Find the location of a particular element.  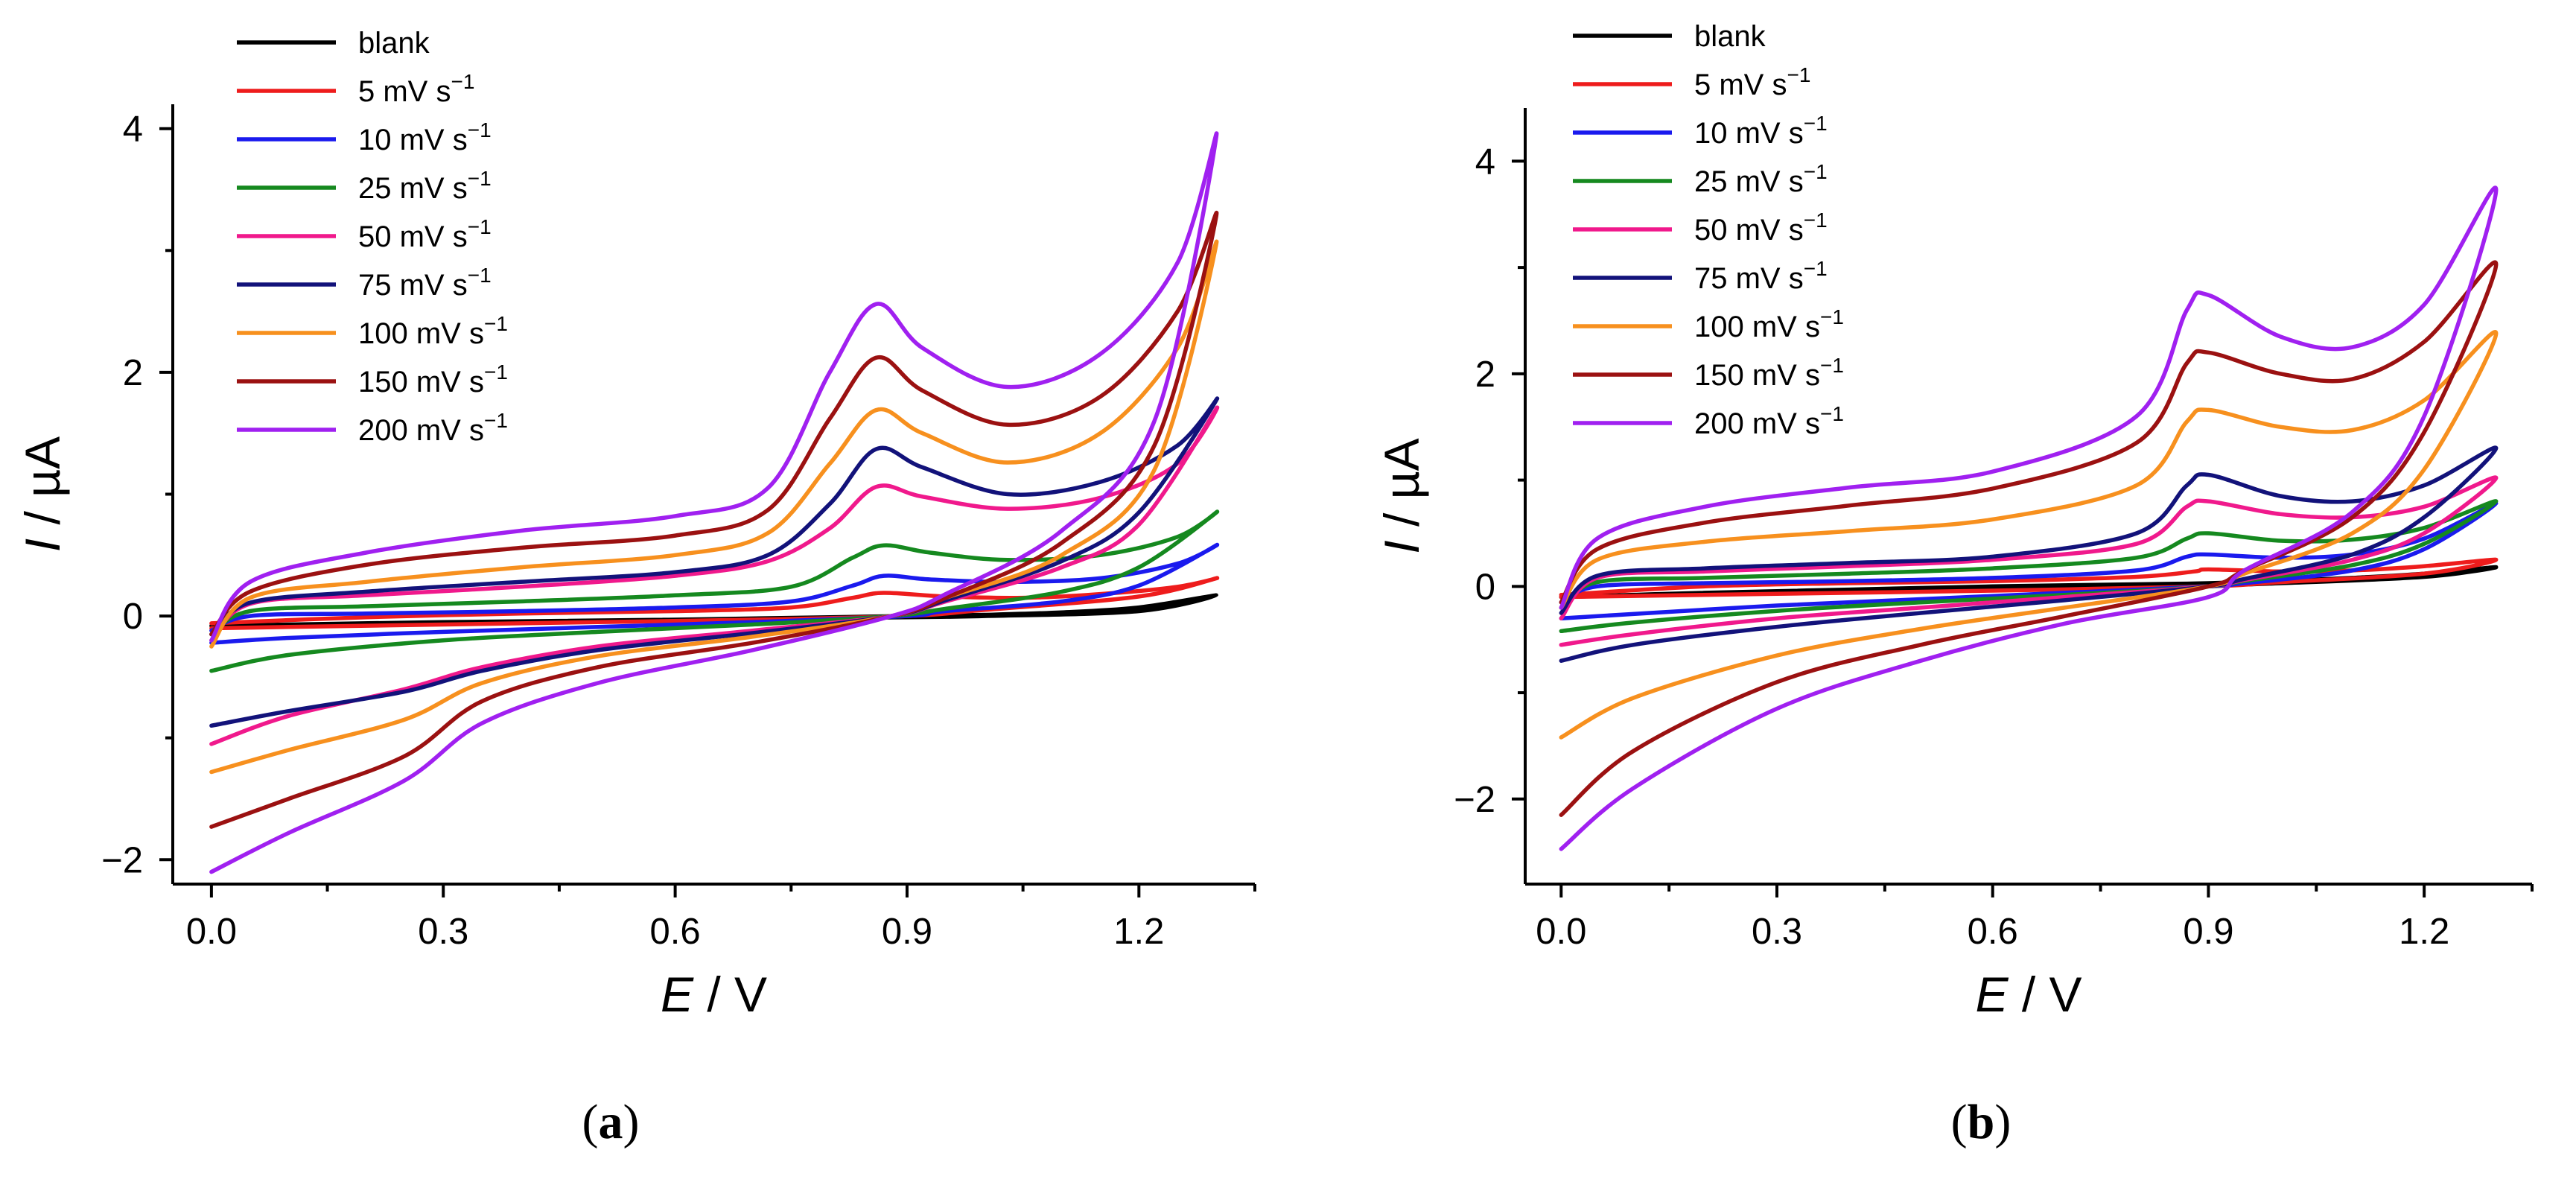

panel-label-open: ( is located at coordinates (1959, 1122).